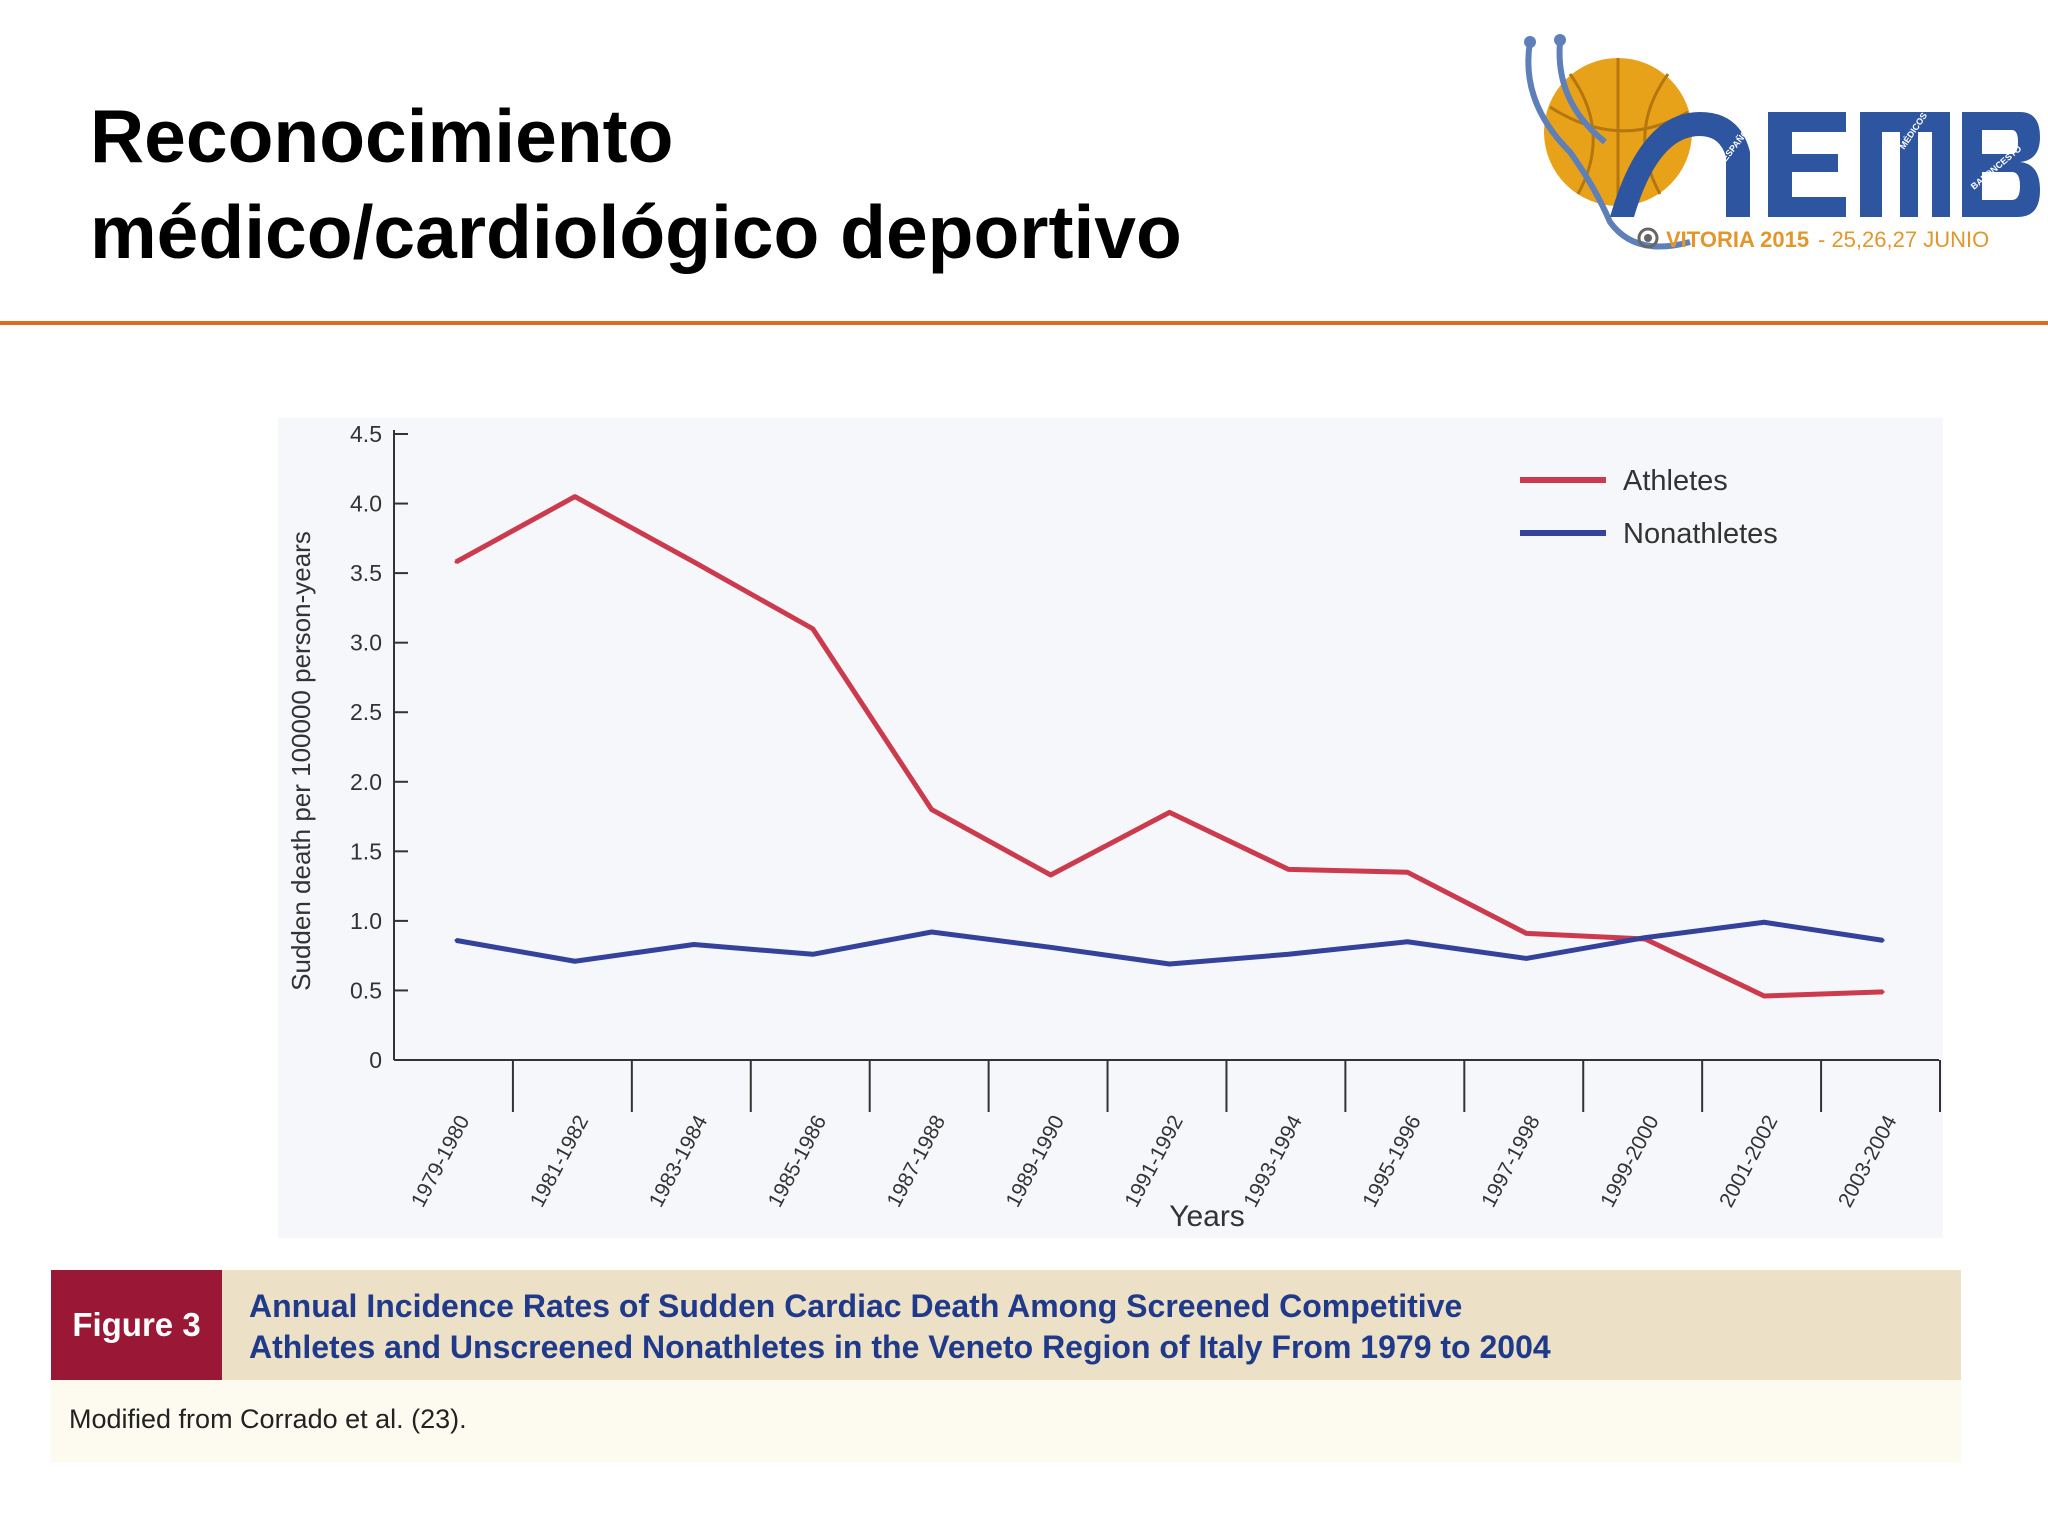  I want to click on logo-dates-label: - 25,26,27 JUNIO, so click(1903, 239).